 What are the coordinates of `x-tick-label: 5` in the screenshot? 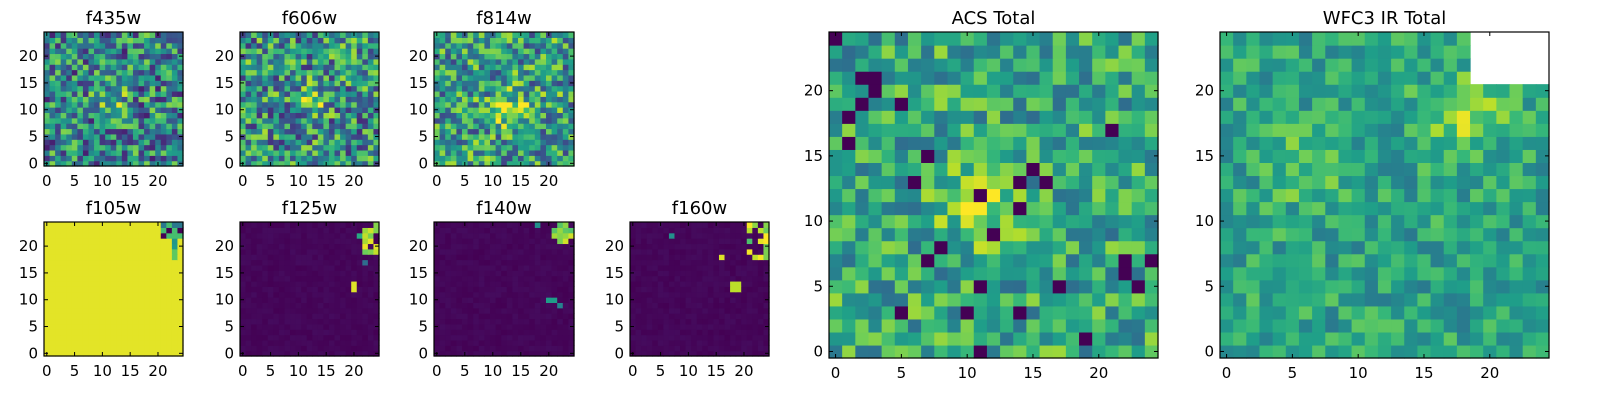 It's located at (465, 371).